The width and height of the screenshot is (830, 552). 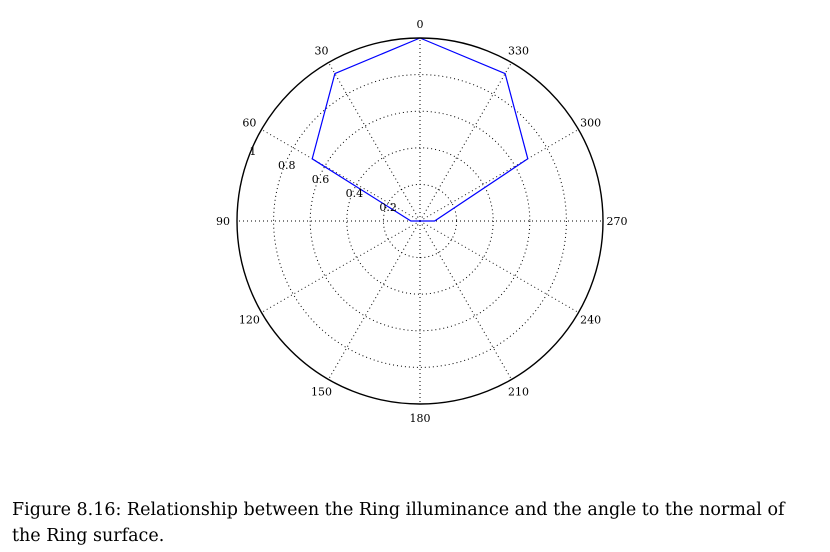 What do you see at coordinates (590, 123) in the screenshot?
I see `angle-tick-label: 300` at bounding box center [590, 123].